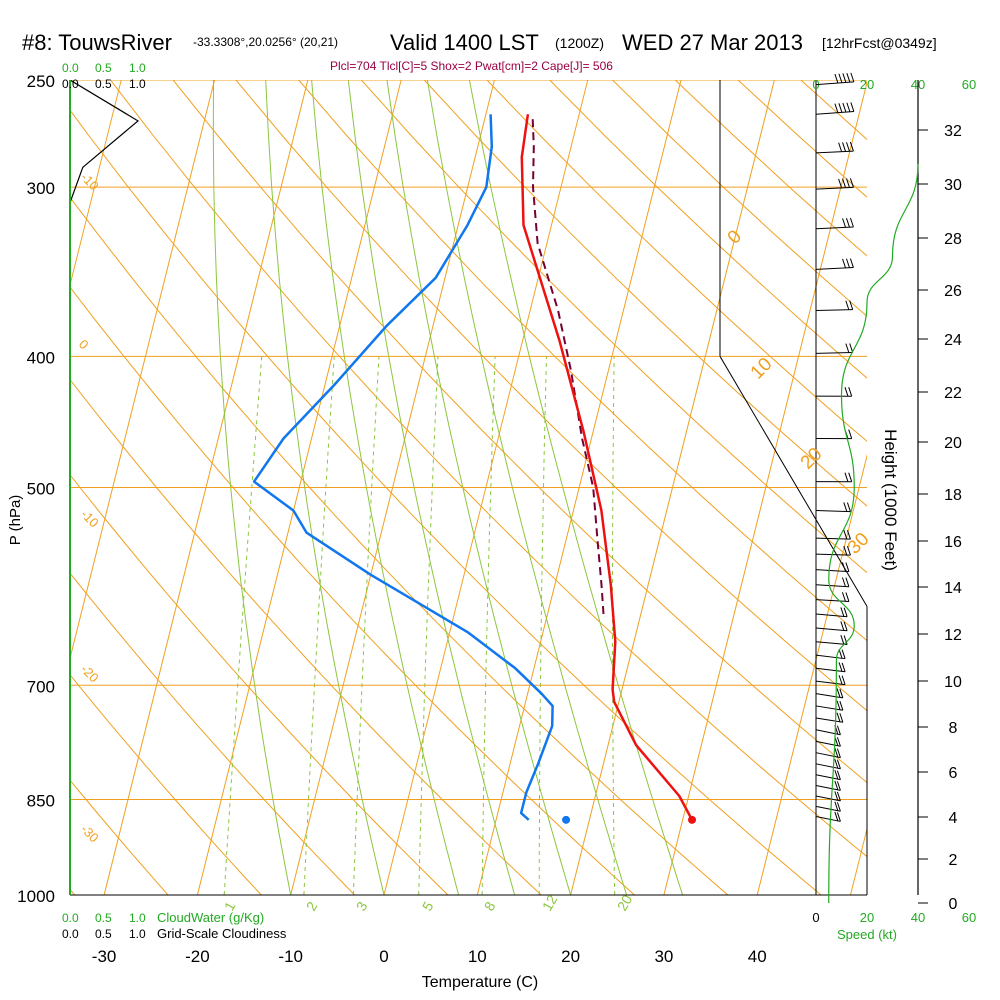  I want to click on height-tick-label: 26, so click(953, 291).